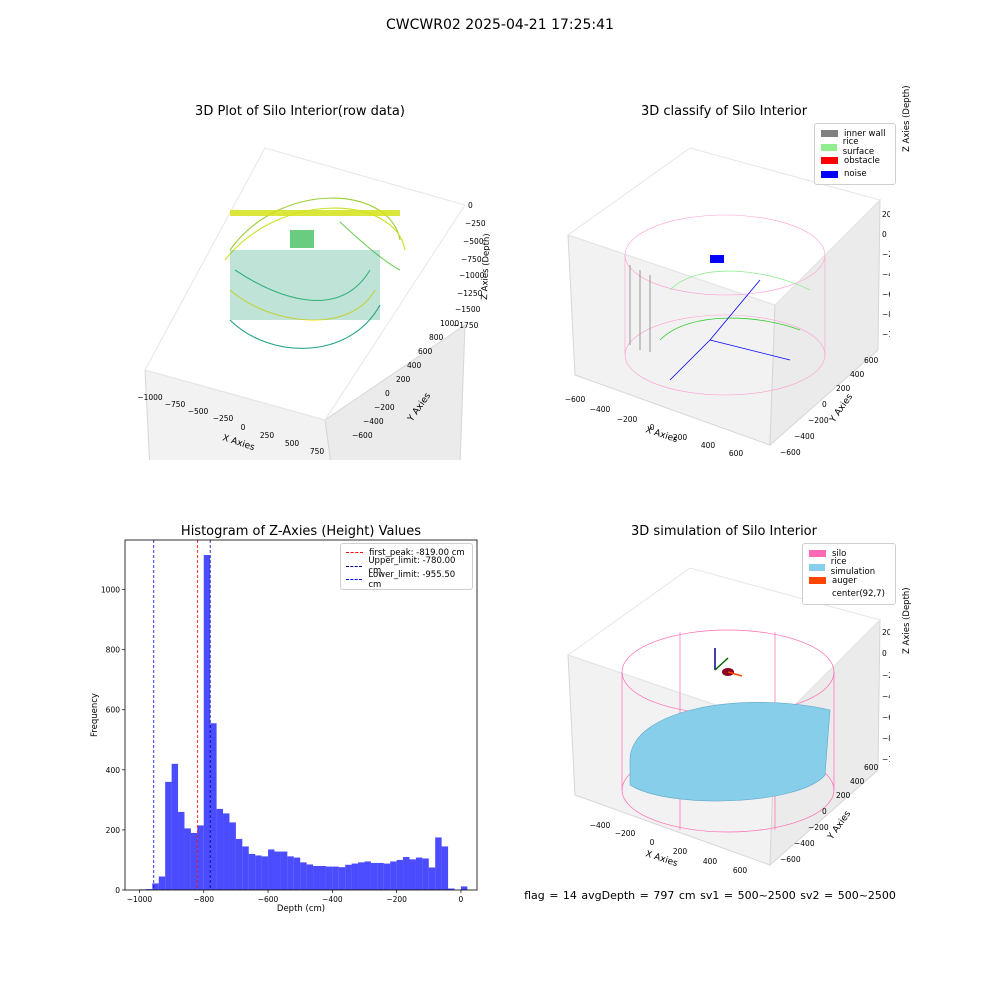  What do you see at coordinates (680, 437) in the screenshot?
I see `classify-x-tick: 200` at bounding box center [680, 437].